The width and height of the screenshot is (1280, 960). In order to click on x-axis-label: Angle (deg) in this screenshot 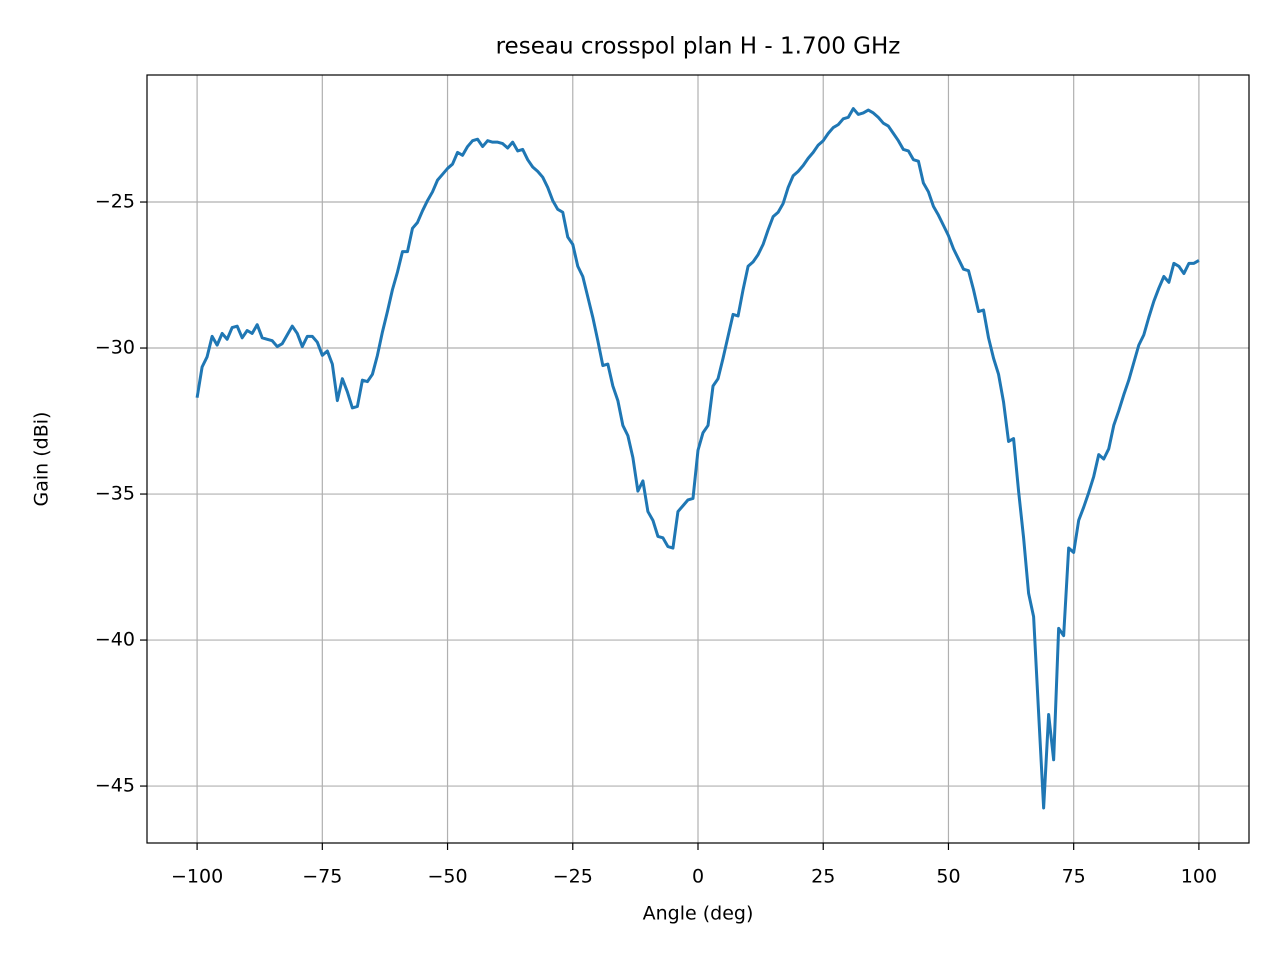, I will do `click(698, 914)`.